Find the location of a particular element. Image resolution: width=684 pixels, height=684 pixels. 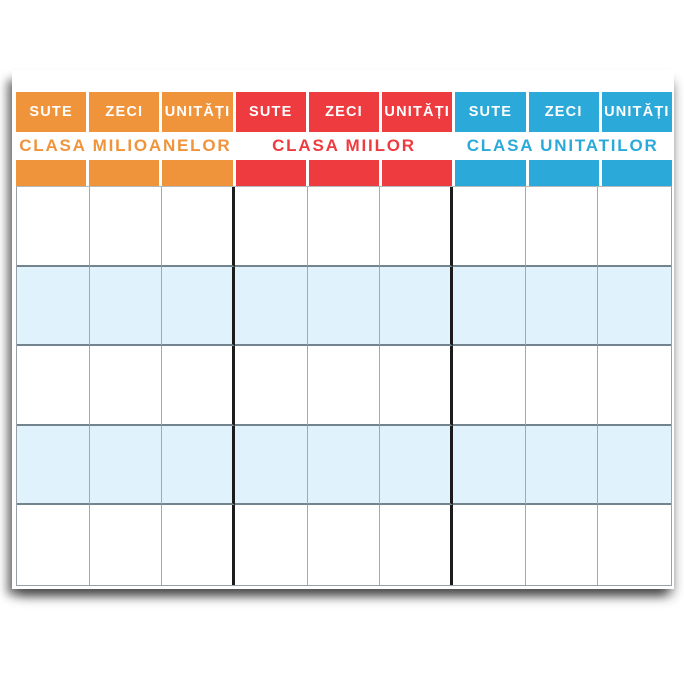

header-cell-millions-tens: ZECI is located at coordinates (124, 112).